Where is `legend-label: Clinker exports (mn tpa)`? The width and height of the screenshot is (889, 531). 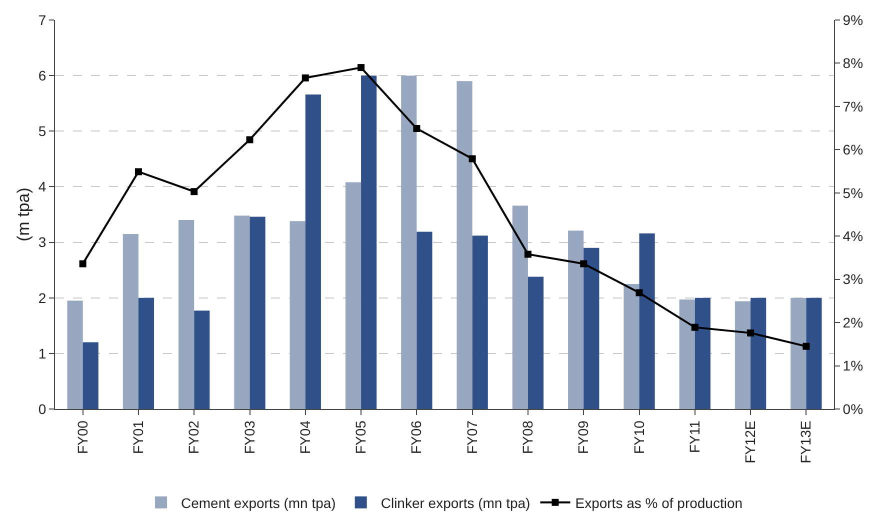 legend-label: Clinker exports (mn tpa) is located at coordinates (455, 502).